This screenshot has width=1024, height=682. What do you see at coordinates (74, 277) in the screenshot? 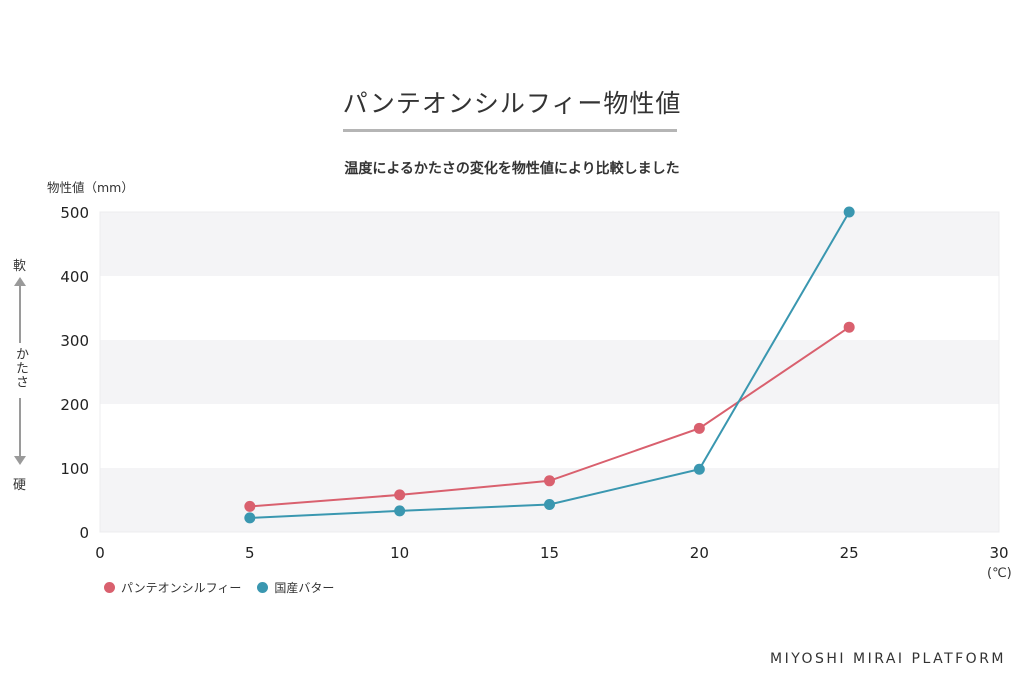
I see `y-tick-label: 400` at bounding box center [74, 277].